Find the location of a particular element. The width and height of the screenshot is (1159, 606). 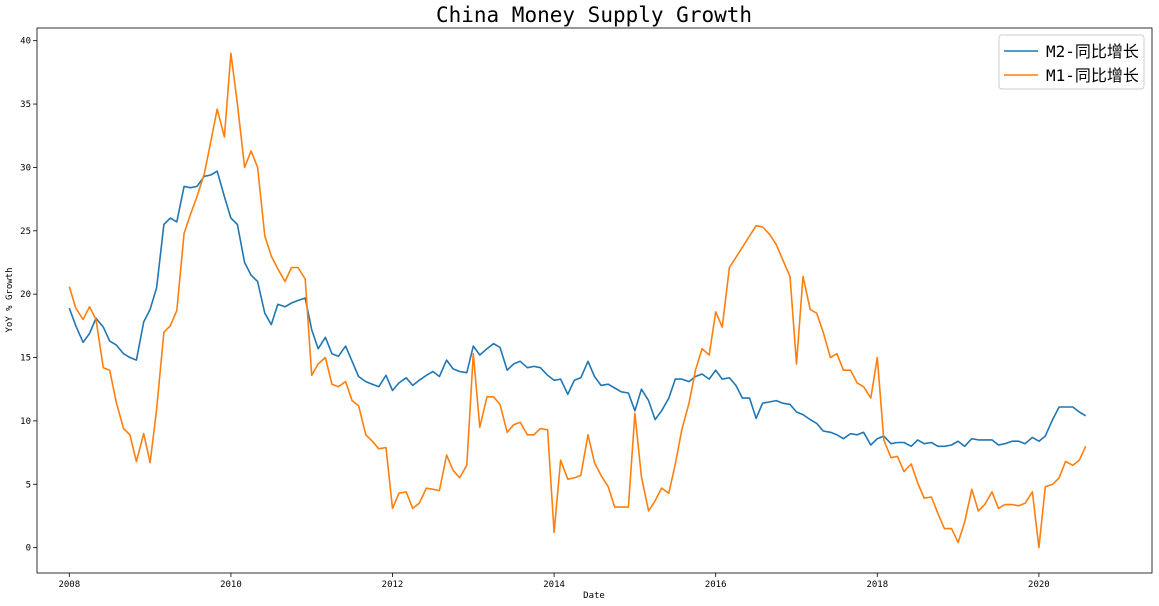

x-tick-label: 2016 is located at coordinates (716, 585).